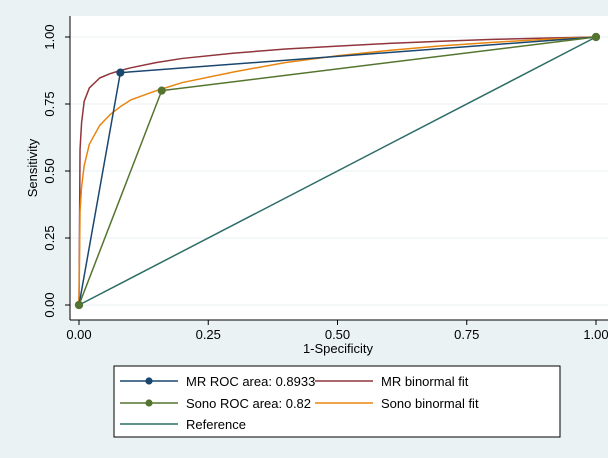 The height and width of the screenshot is (458, 608). What do you see at coordinates (49, 103) in the screenshot?
I see `y-tick-label: 0.75` at bounding box center [49, 103].